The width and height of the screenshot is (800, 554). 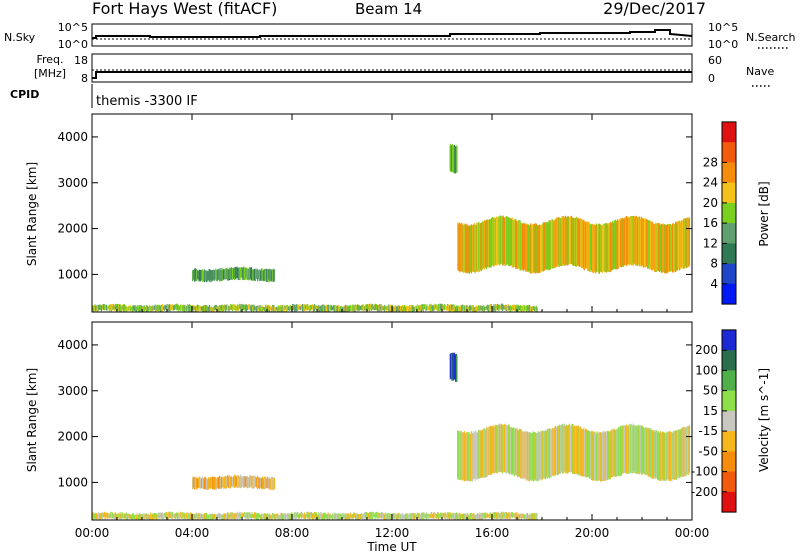 I want to click on freq-tick-low: 8, so click(x=84, y=78).